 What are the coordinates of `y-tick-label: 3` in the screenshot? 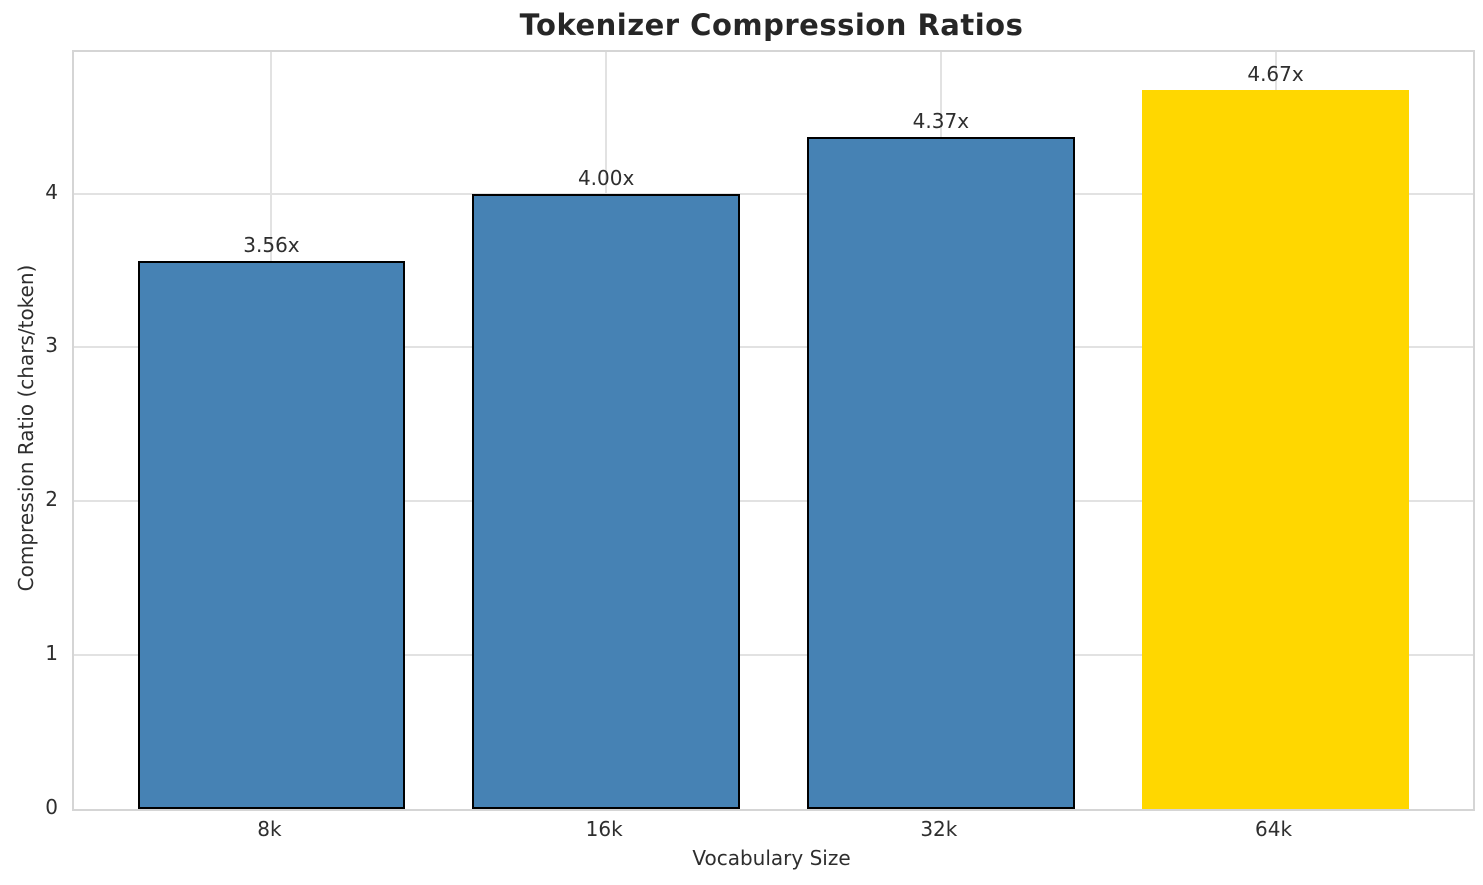 It's located at (51, 345).